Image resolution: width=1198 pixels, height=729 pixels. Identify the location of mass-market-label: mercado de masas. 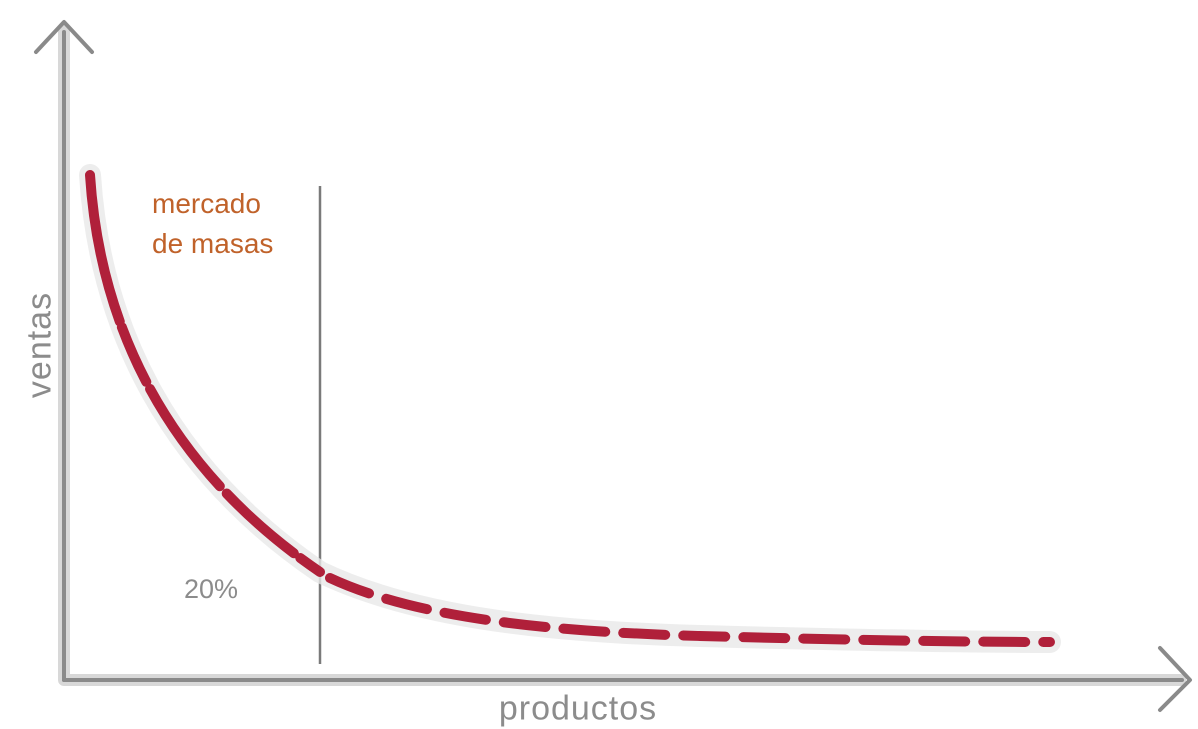
(212, 224).